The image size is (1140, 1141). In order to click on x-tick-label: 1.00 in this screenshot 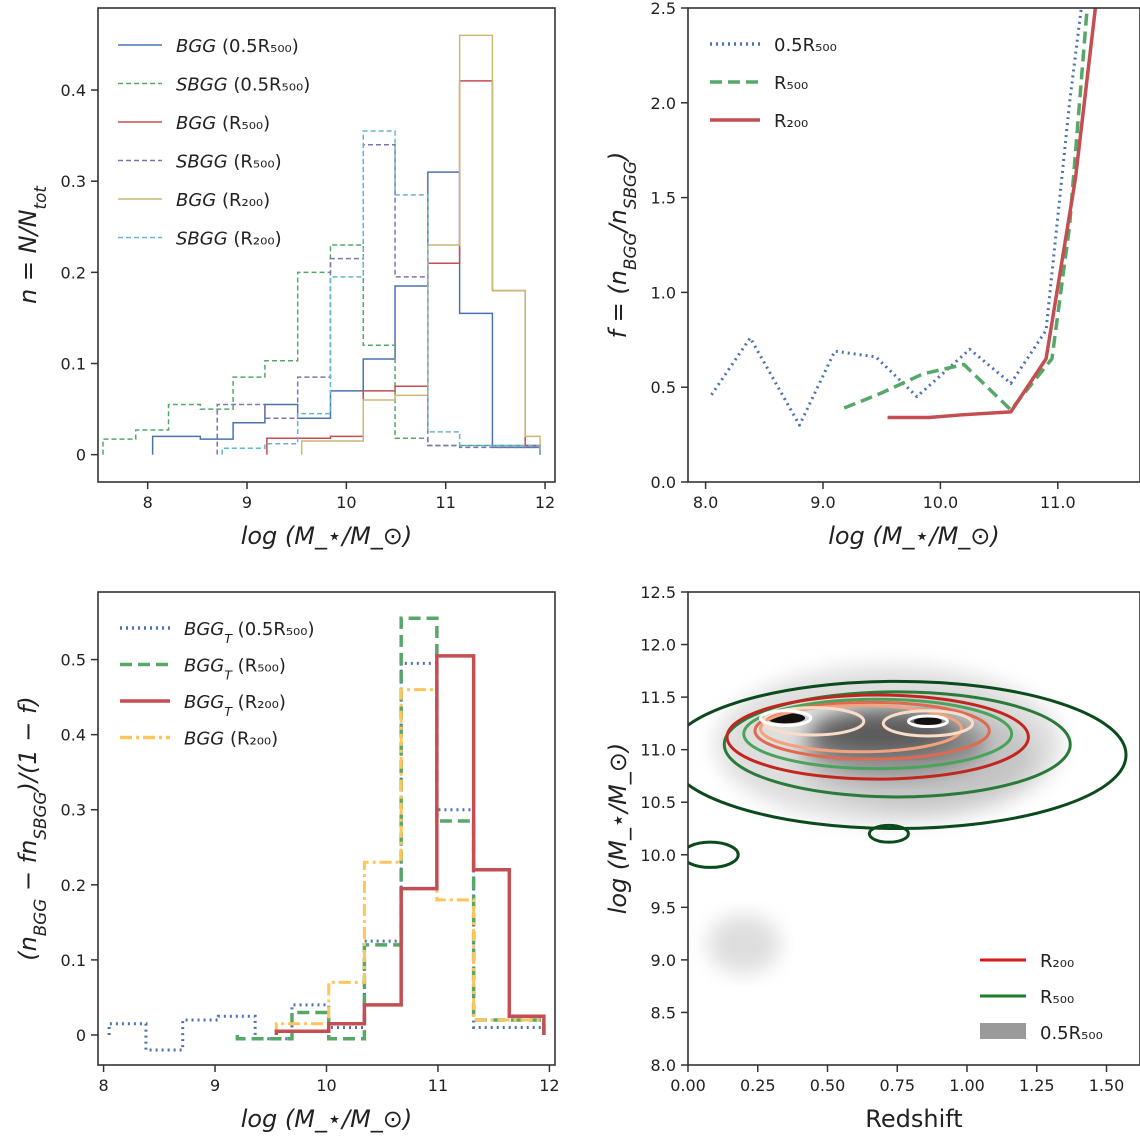, I will do `click(967, 1085)`.